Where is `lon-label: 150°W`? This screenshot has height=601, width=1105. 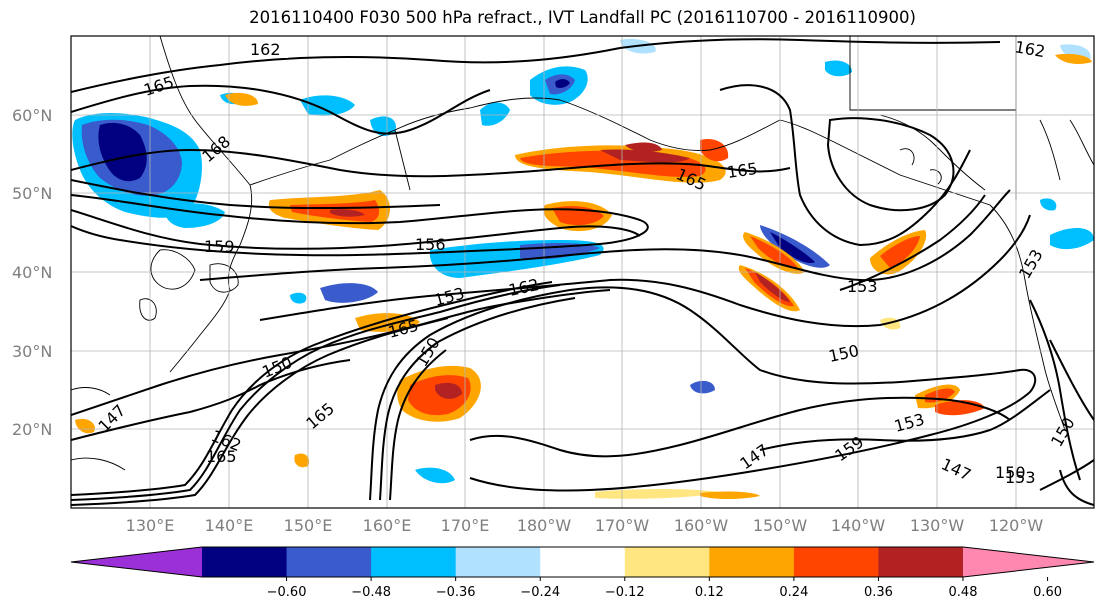 lon-label: 150°W is located at coordinates (780, 525).